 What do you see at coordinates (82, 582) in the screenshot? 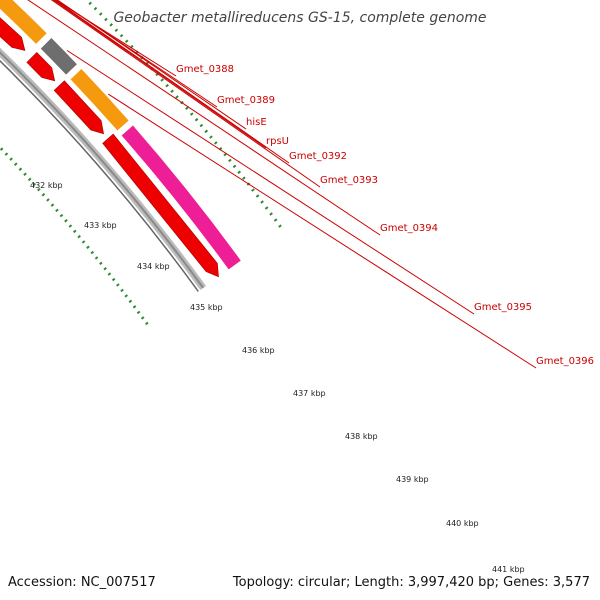
I see `accession-text: Accession: NC_007517` at bounding box center [82, 582].